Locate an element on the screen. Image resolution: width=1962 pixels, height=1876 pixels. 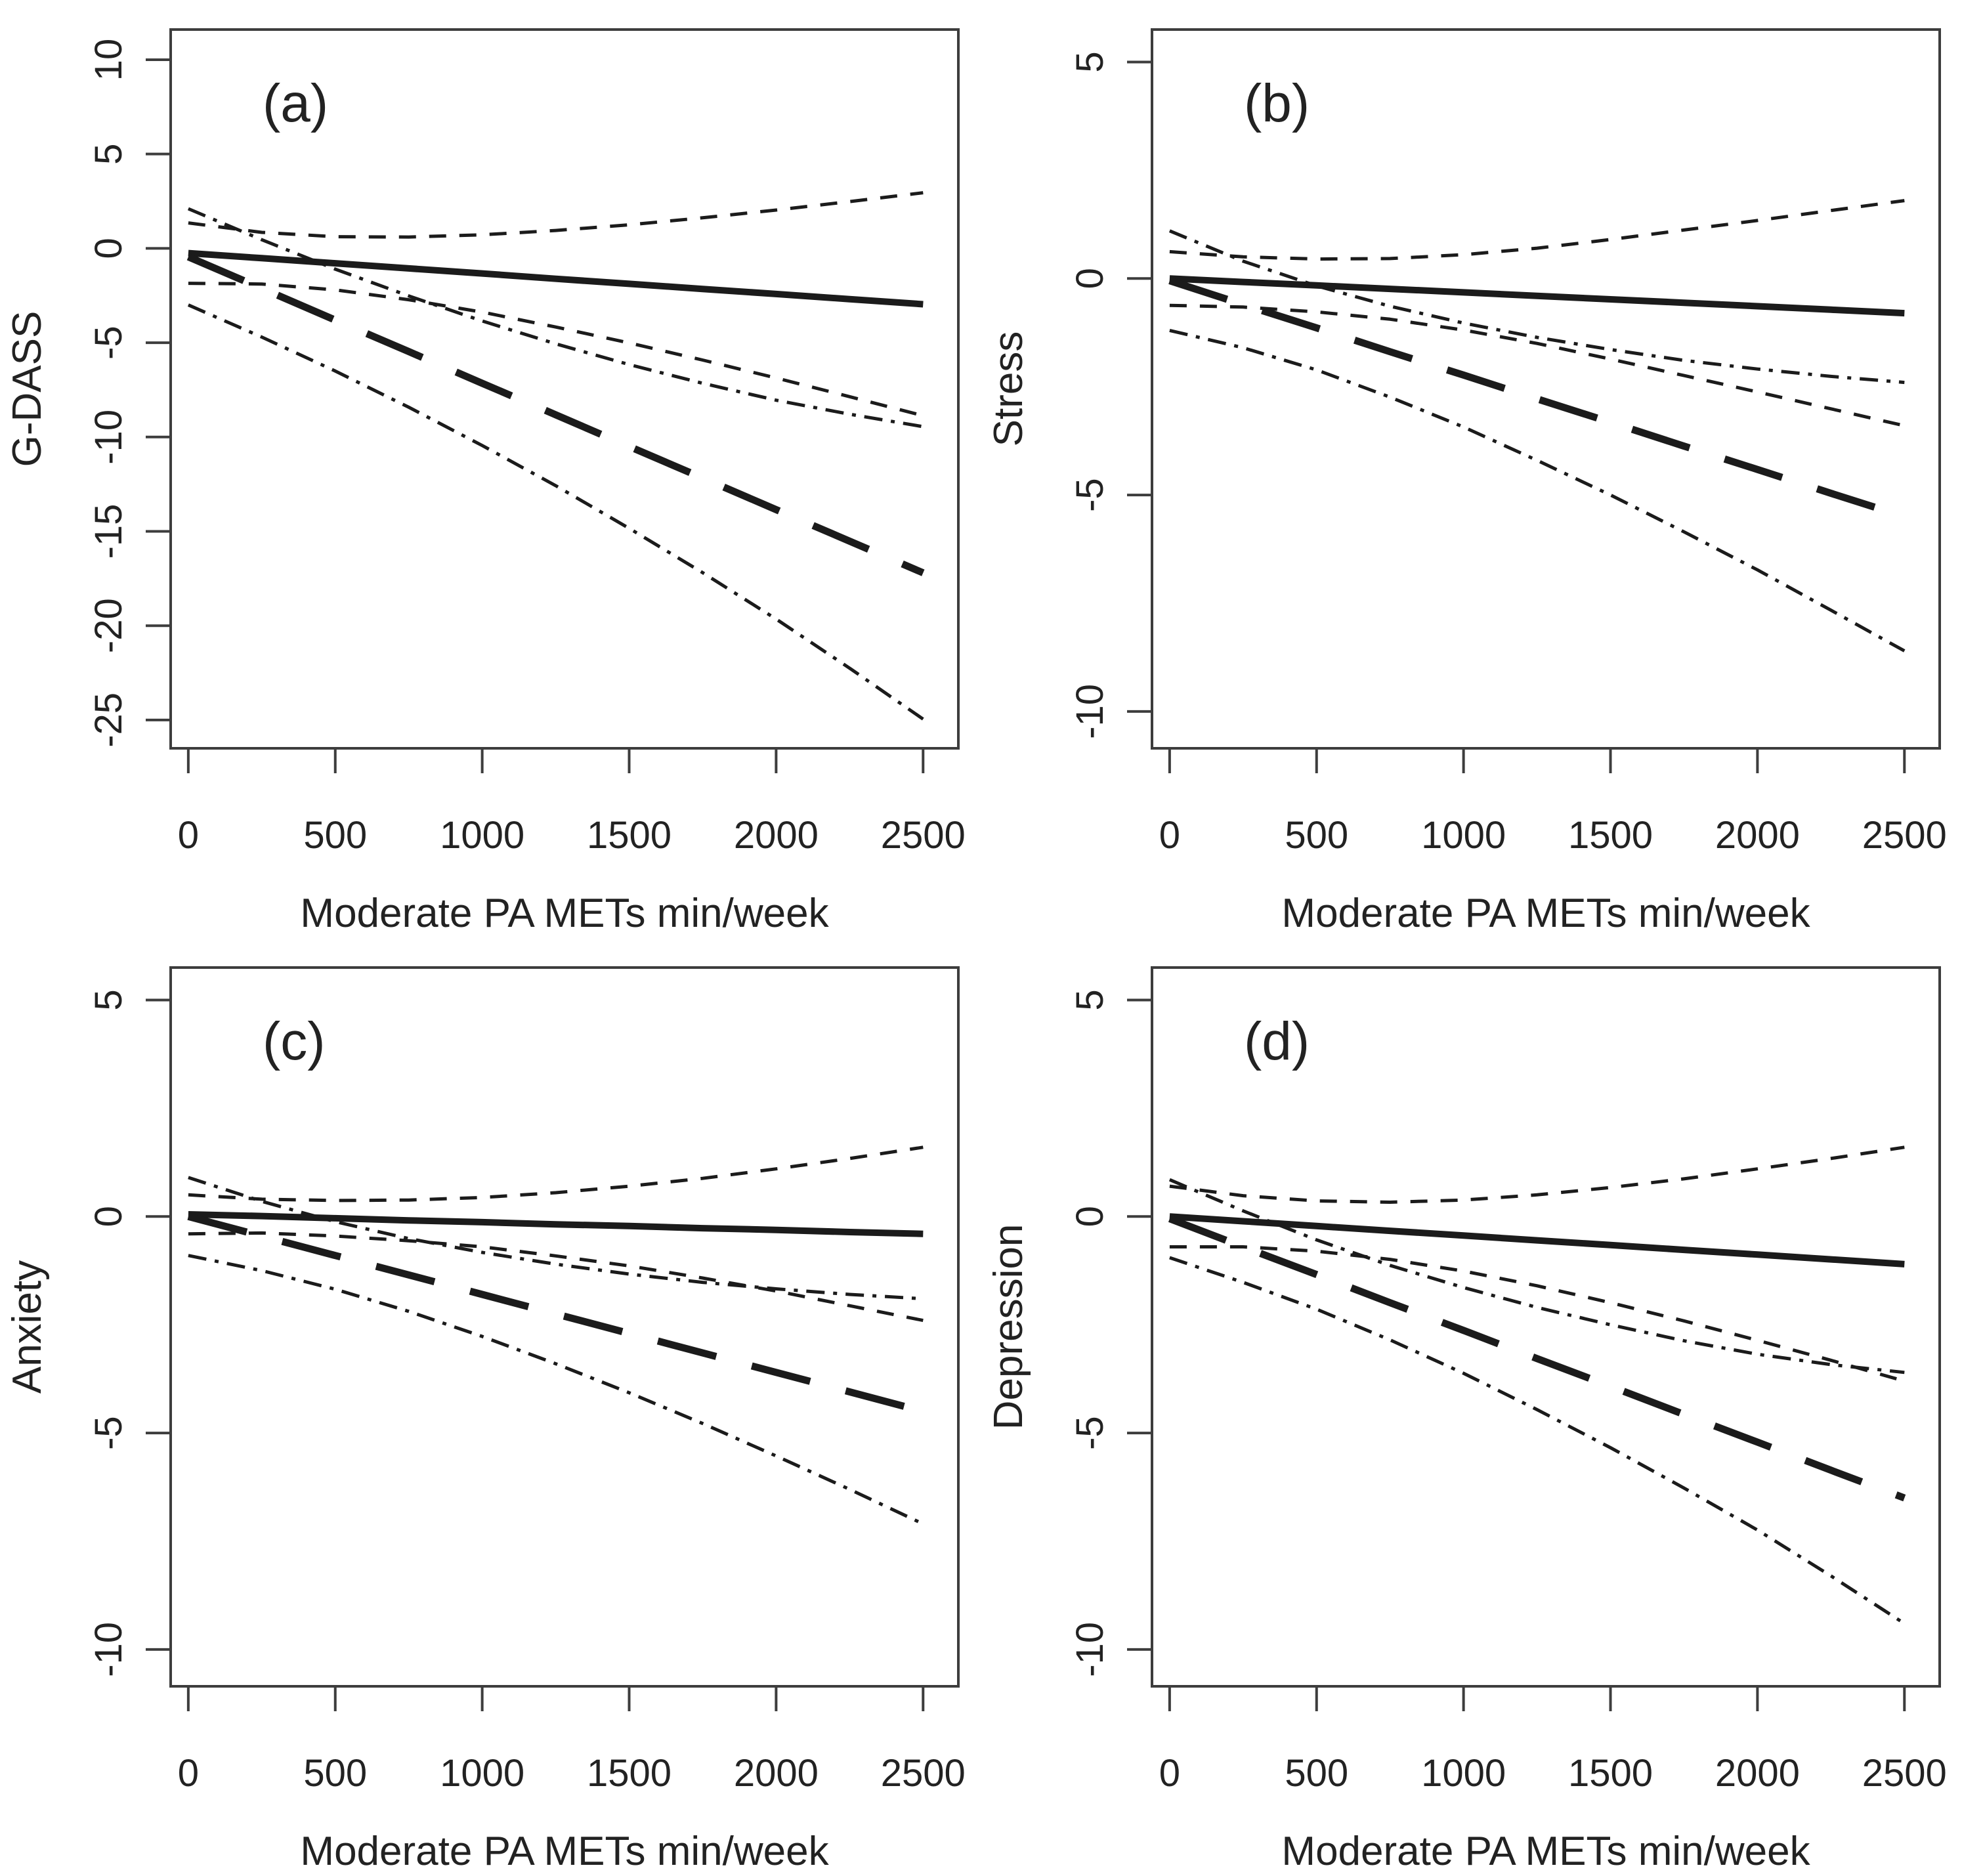
panel-tag: (d) is located at coordinates (1277, 1041).